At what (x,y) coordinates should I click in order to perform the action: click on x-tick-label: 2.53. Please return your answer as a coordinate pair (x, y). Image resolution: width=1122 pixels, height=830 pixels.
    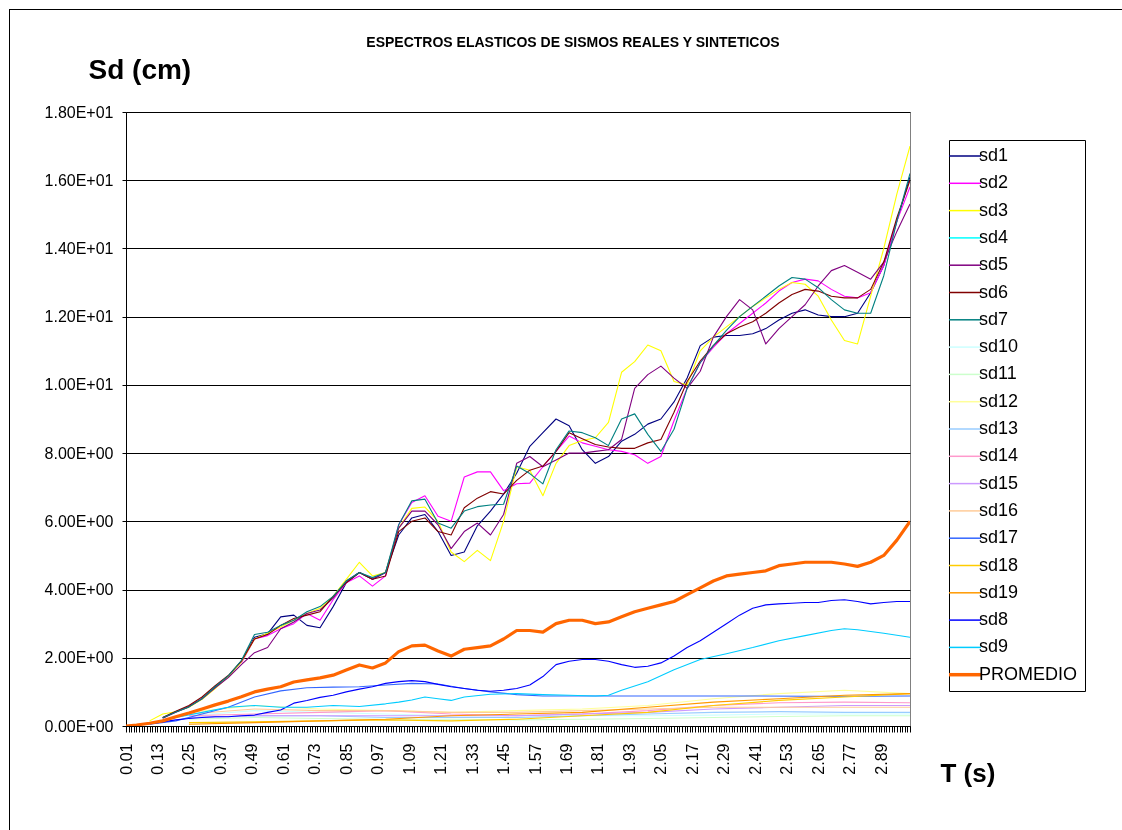
    Looking at the image, I should click on (787, 759).